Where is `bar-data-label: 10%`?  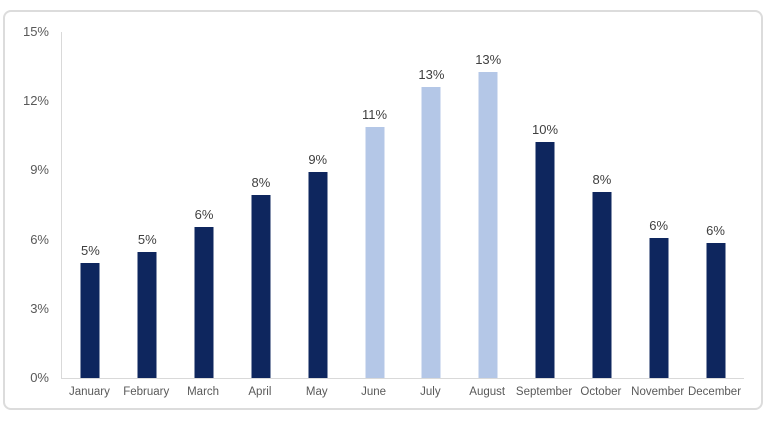
bar-data-label: 10% is located at coordinates (545, 129).